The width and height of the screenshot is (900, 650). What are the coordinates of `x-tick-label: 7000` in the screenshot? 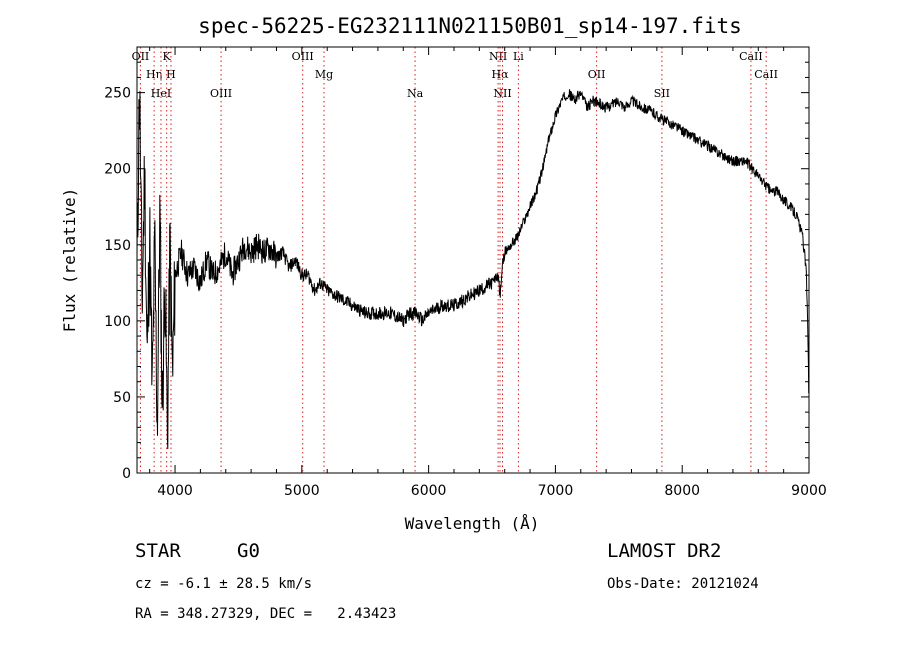 It's located at (556, 491).